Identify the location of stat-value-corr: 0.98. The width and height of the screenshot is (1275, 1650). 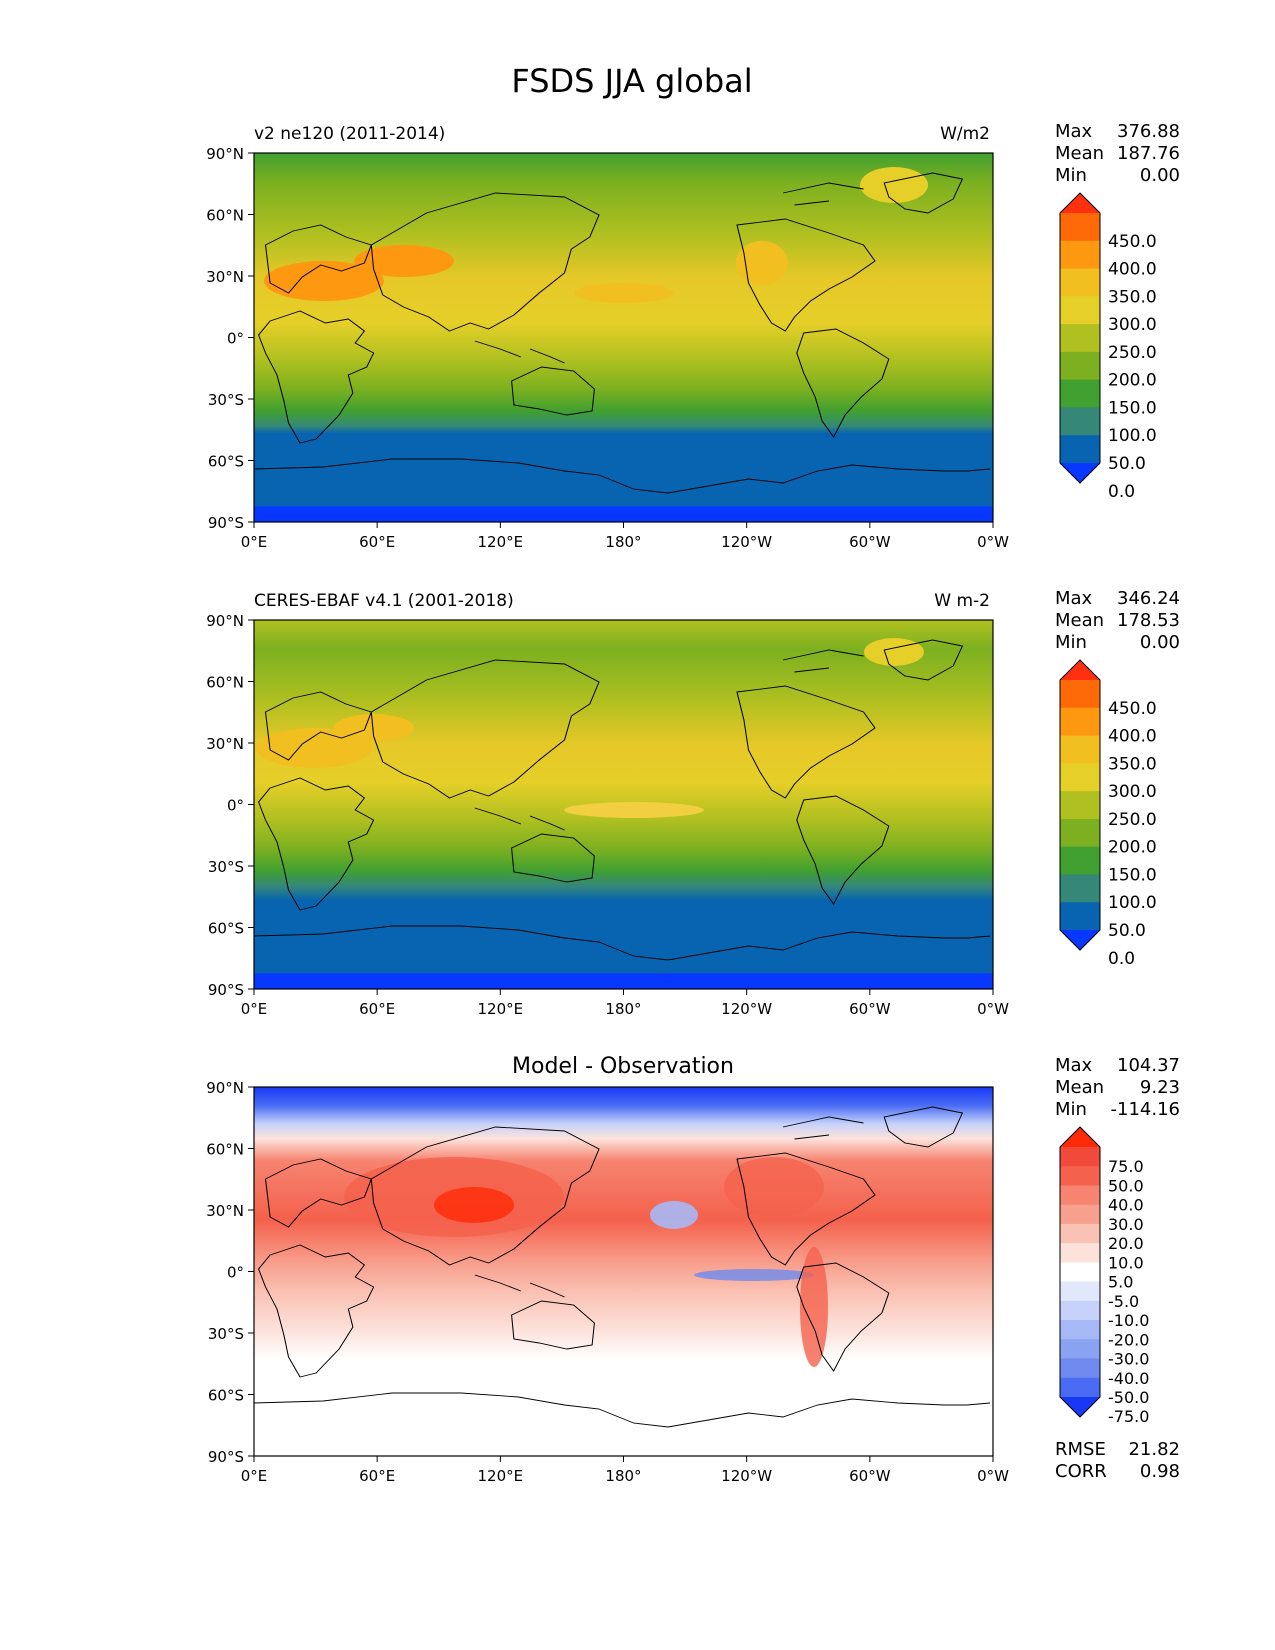
(1160, 1471).